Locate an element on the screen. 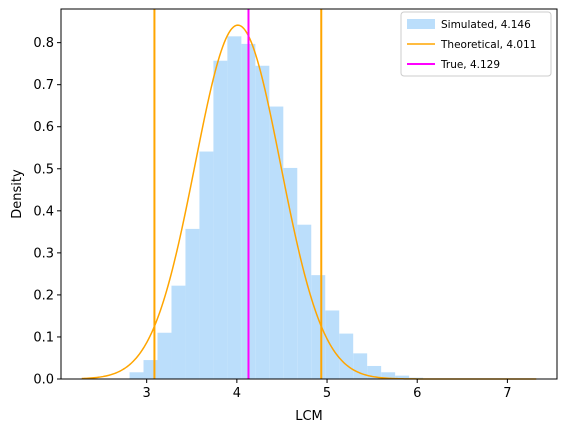  y-tick-label-3: 0.3 is located at coordinates (43, 253).